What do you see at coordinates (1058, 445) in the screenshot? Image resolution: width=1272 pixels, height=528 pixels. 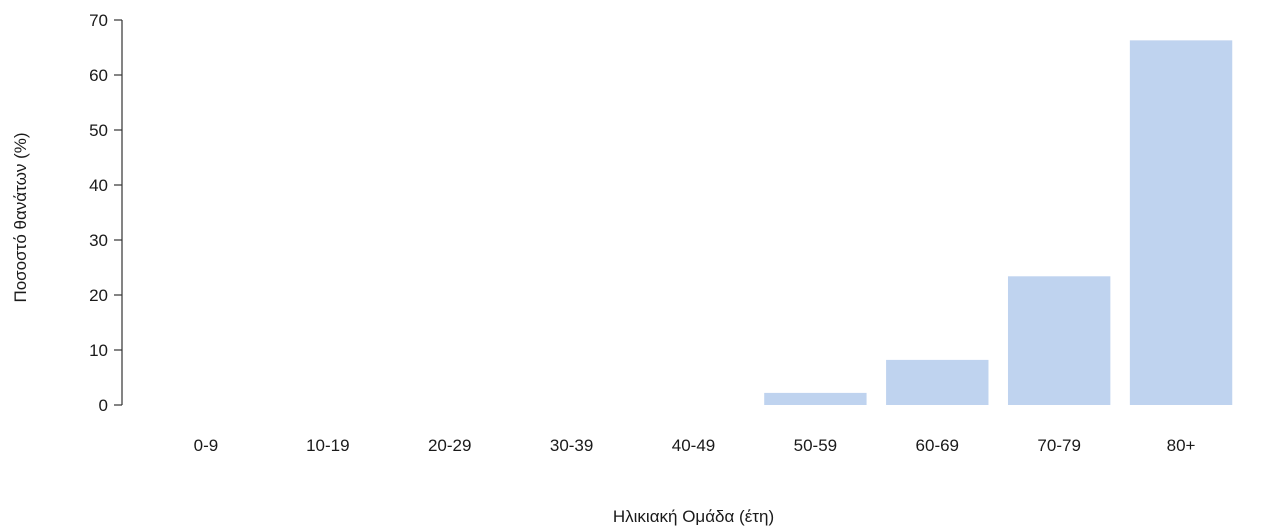 I see `x-tick-label: 70-79` at bounding box center [1058, 445].